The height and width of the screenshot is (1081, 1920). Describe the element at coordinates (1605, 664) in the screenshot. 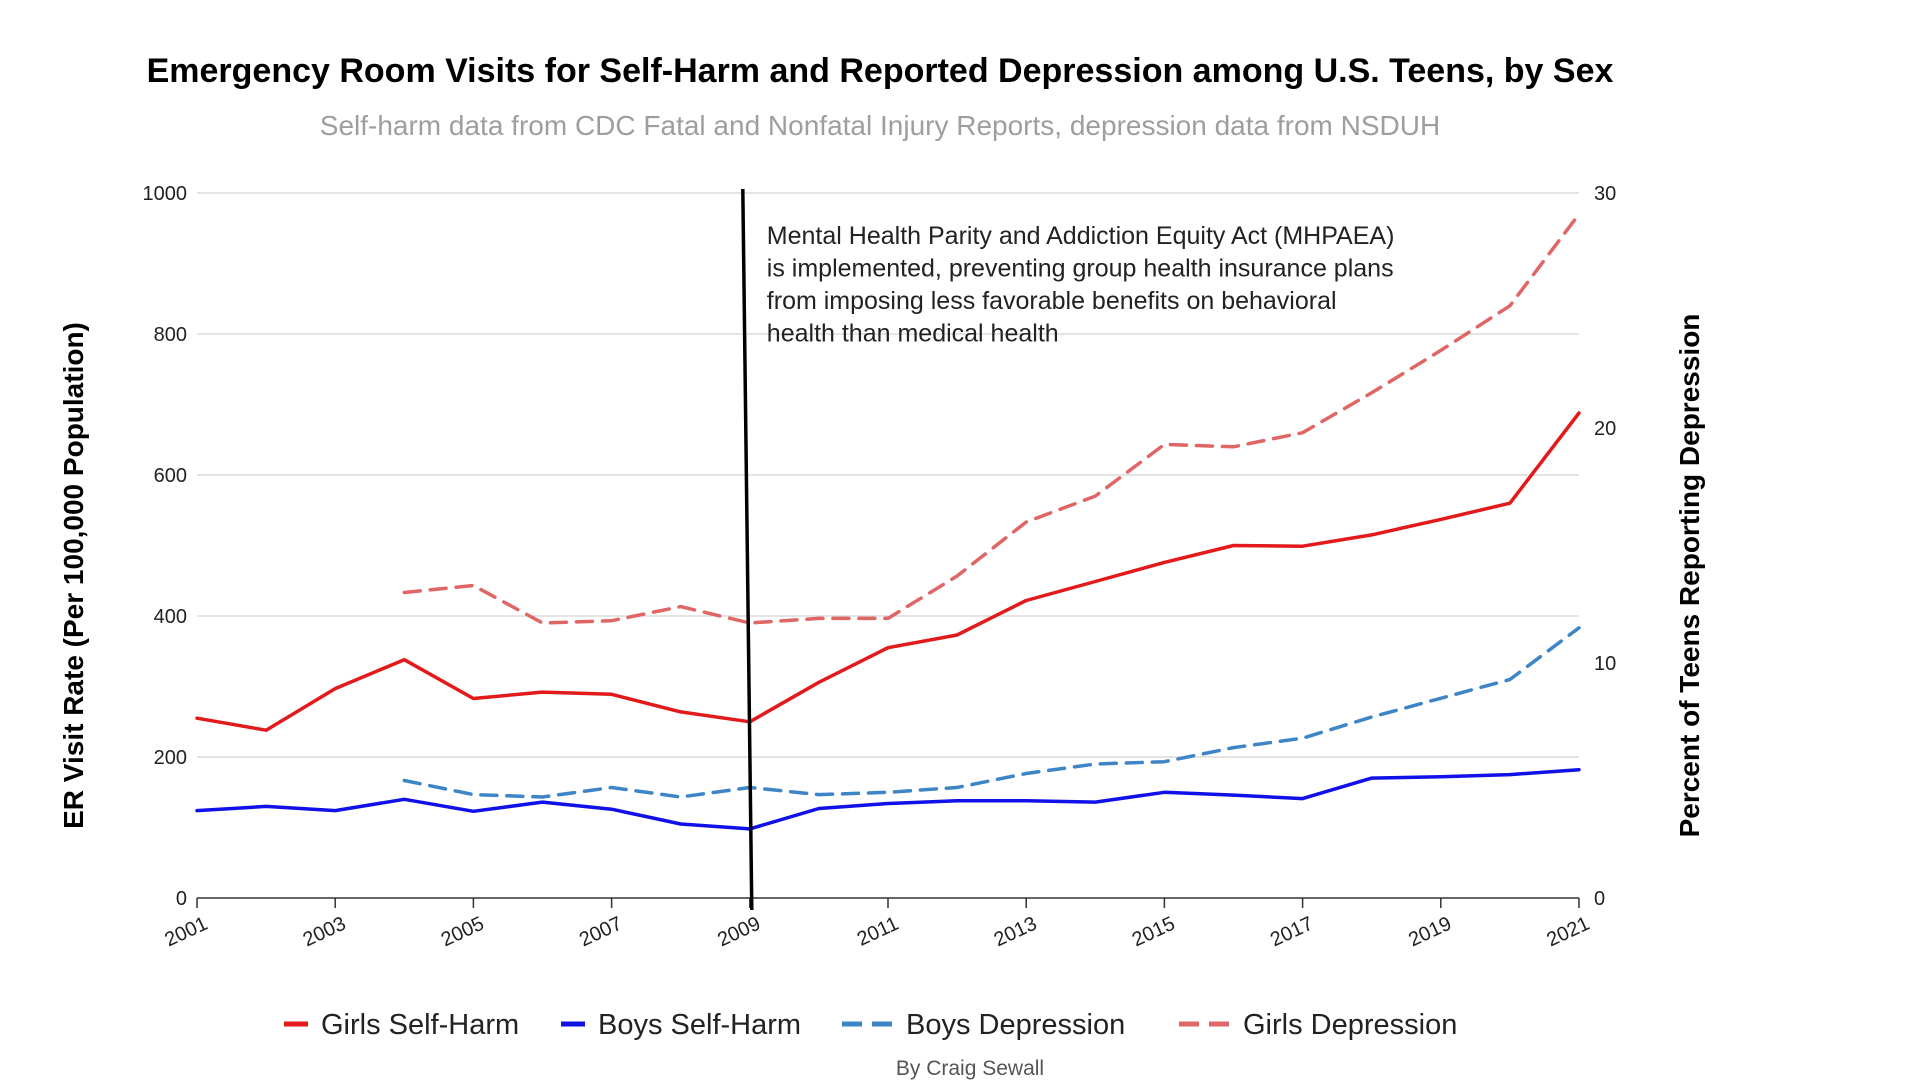

I see `y2-tick-label: 10` at that location.